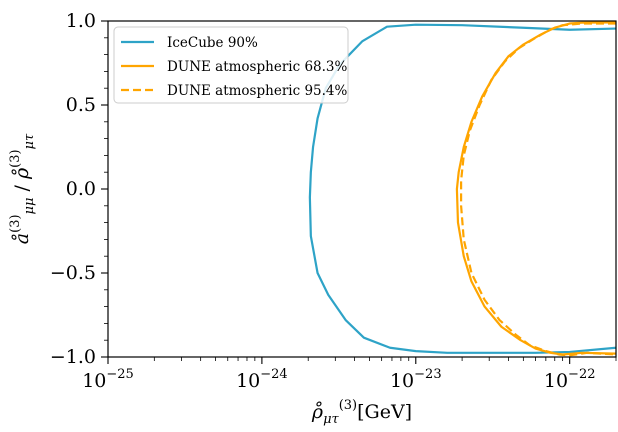 This screenshot has width=618, height=432. What do you see at coordinates (257, 91) in the screenshot?
I see `legend-entry-2: DUNE atmospheric 95.4%` at bounding box center [257, 91].